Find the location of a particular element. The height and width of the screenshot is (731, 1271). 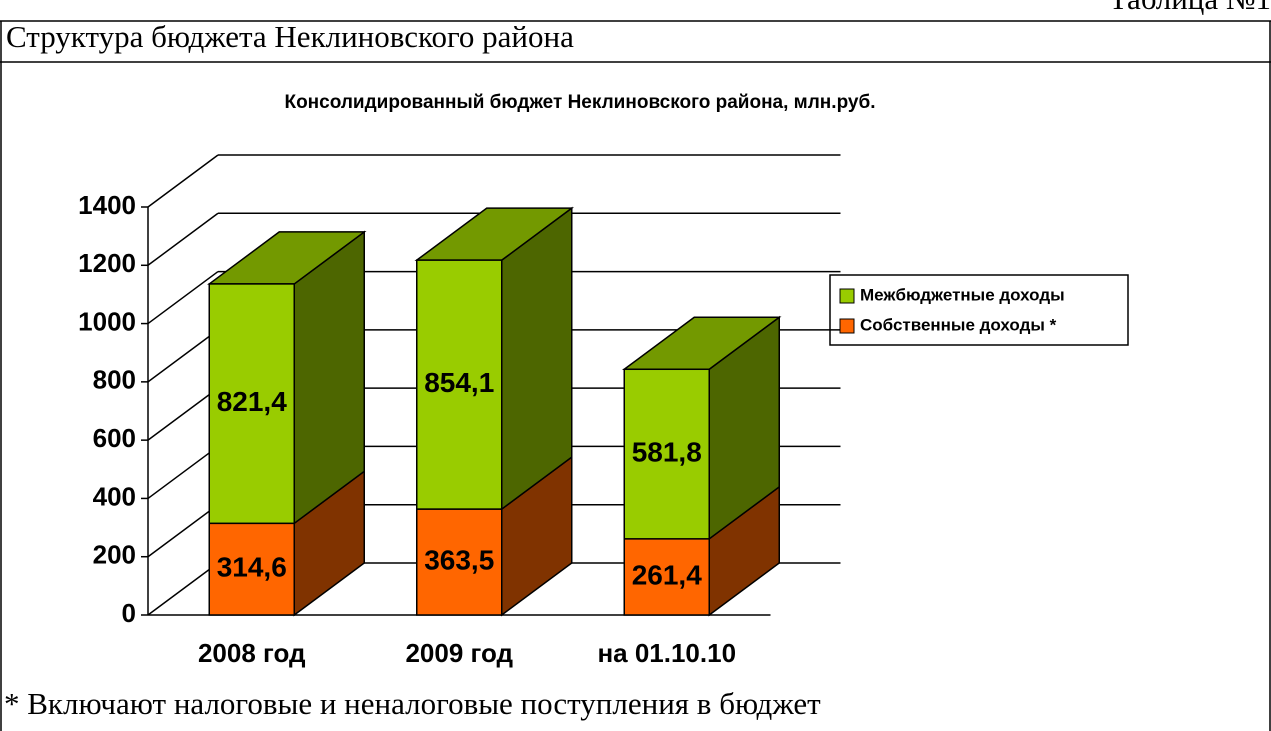

y-tick-label: 1200 is located at coordinates (107, 263).